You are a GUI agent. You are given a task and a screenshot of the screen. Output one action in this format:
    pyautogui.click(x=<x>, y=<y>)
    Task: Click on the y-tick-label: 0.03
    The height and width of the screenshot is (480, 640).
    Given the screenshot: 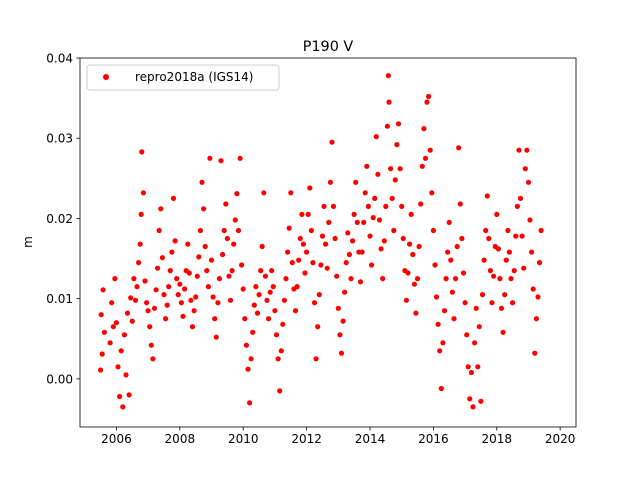 What is the action you would take?
    pyautogui.click(x=59, y=139)
    